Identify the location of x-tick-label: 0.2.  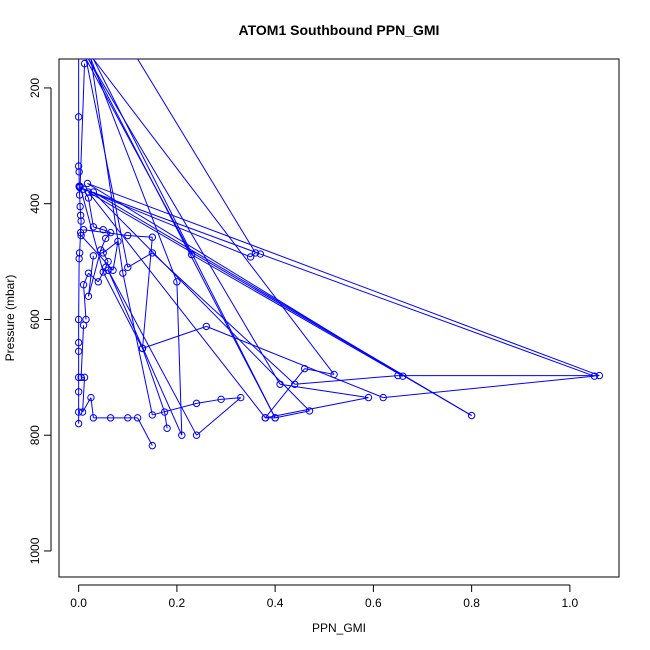
(177, 603).